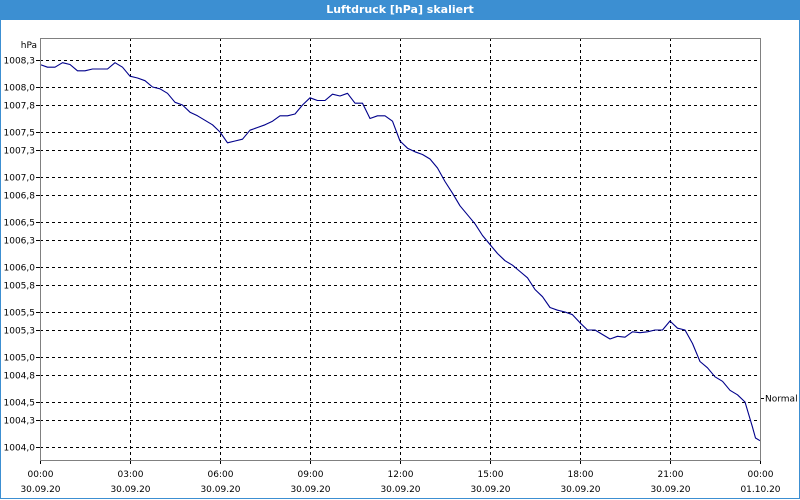  Describe the element at coordinates (581, 475) in the screenshot. I see `x-tick-time-label: 18:00` at that location.